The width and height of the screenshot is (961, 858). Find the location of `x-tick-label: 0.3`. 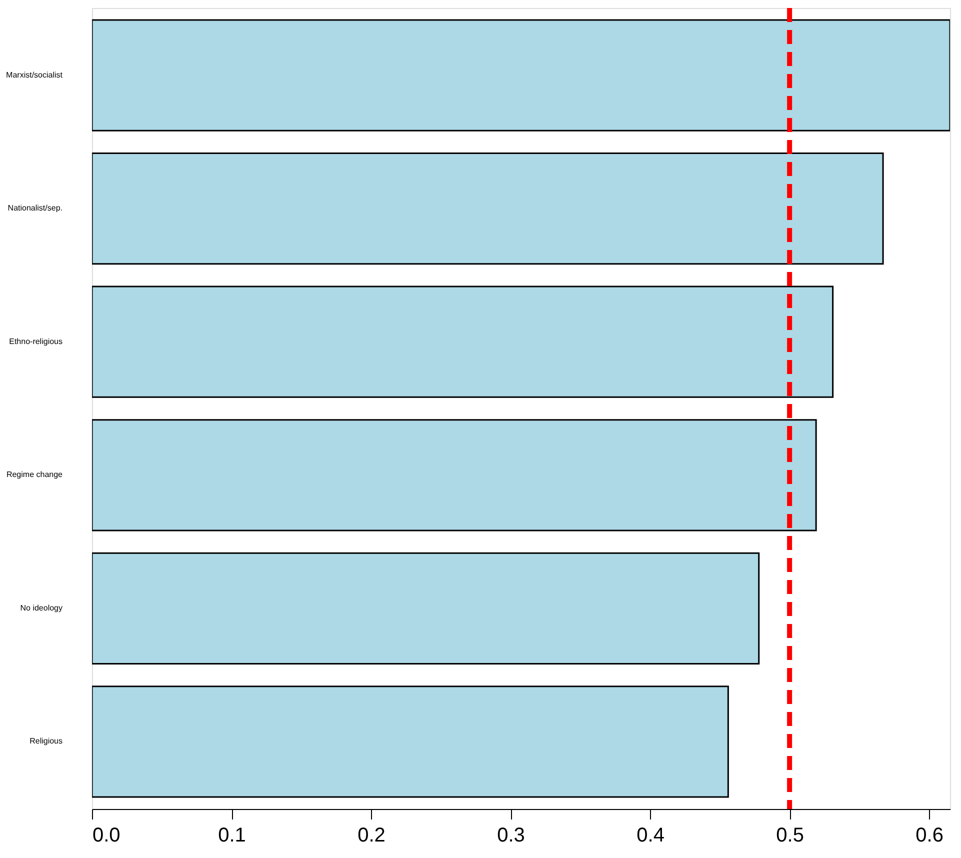

x-tick-label: 0.3 is located at coordinates (511, 835).